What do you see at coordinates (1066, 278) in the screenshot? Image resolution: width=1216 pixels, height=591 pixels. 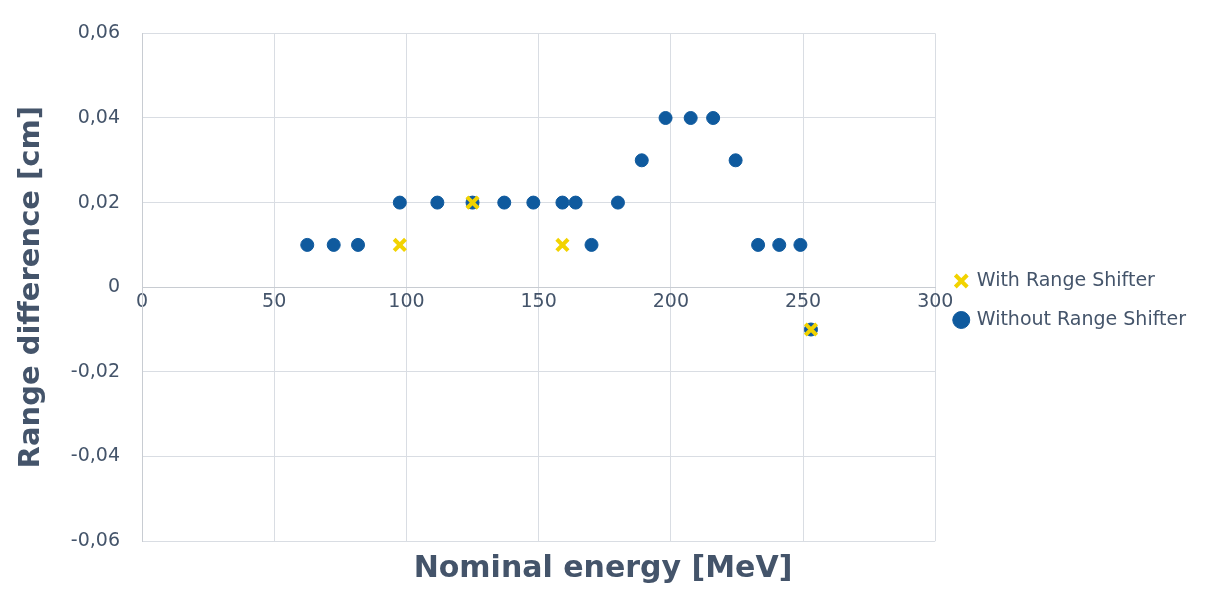 I see `legend-label: With Range Shifter` at bounding box center [1066, 278].